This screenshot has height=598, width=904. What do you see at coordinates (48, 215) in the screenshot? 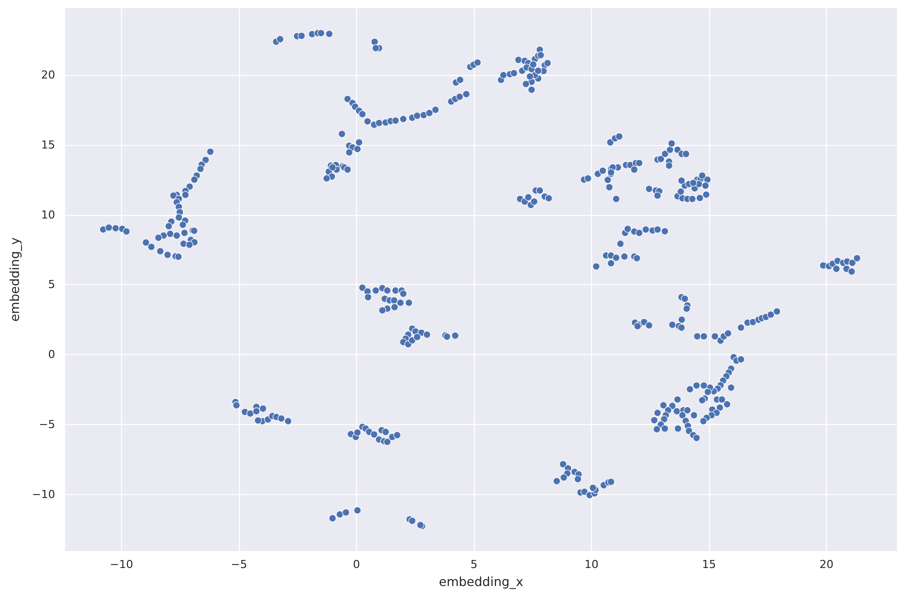
I see `y-tick-label: 10` at bounding box center [48, 215].